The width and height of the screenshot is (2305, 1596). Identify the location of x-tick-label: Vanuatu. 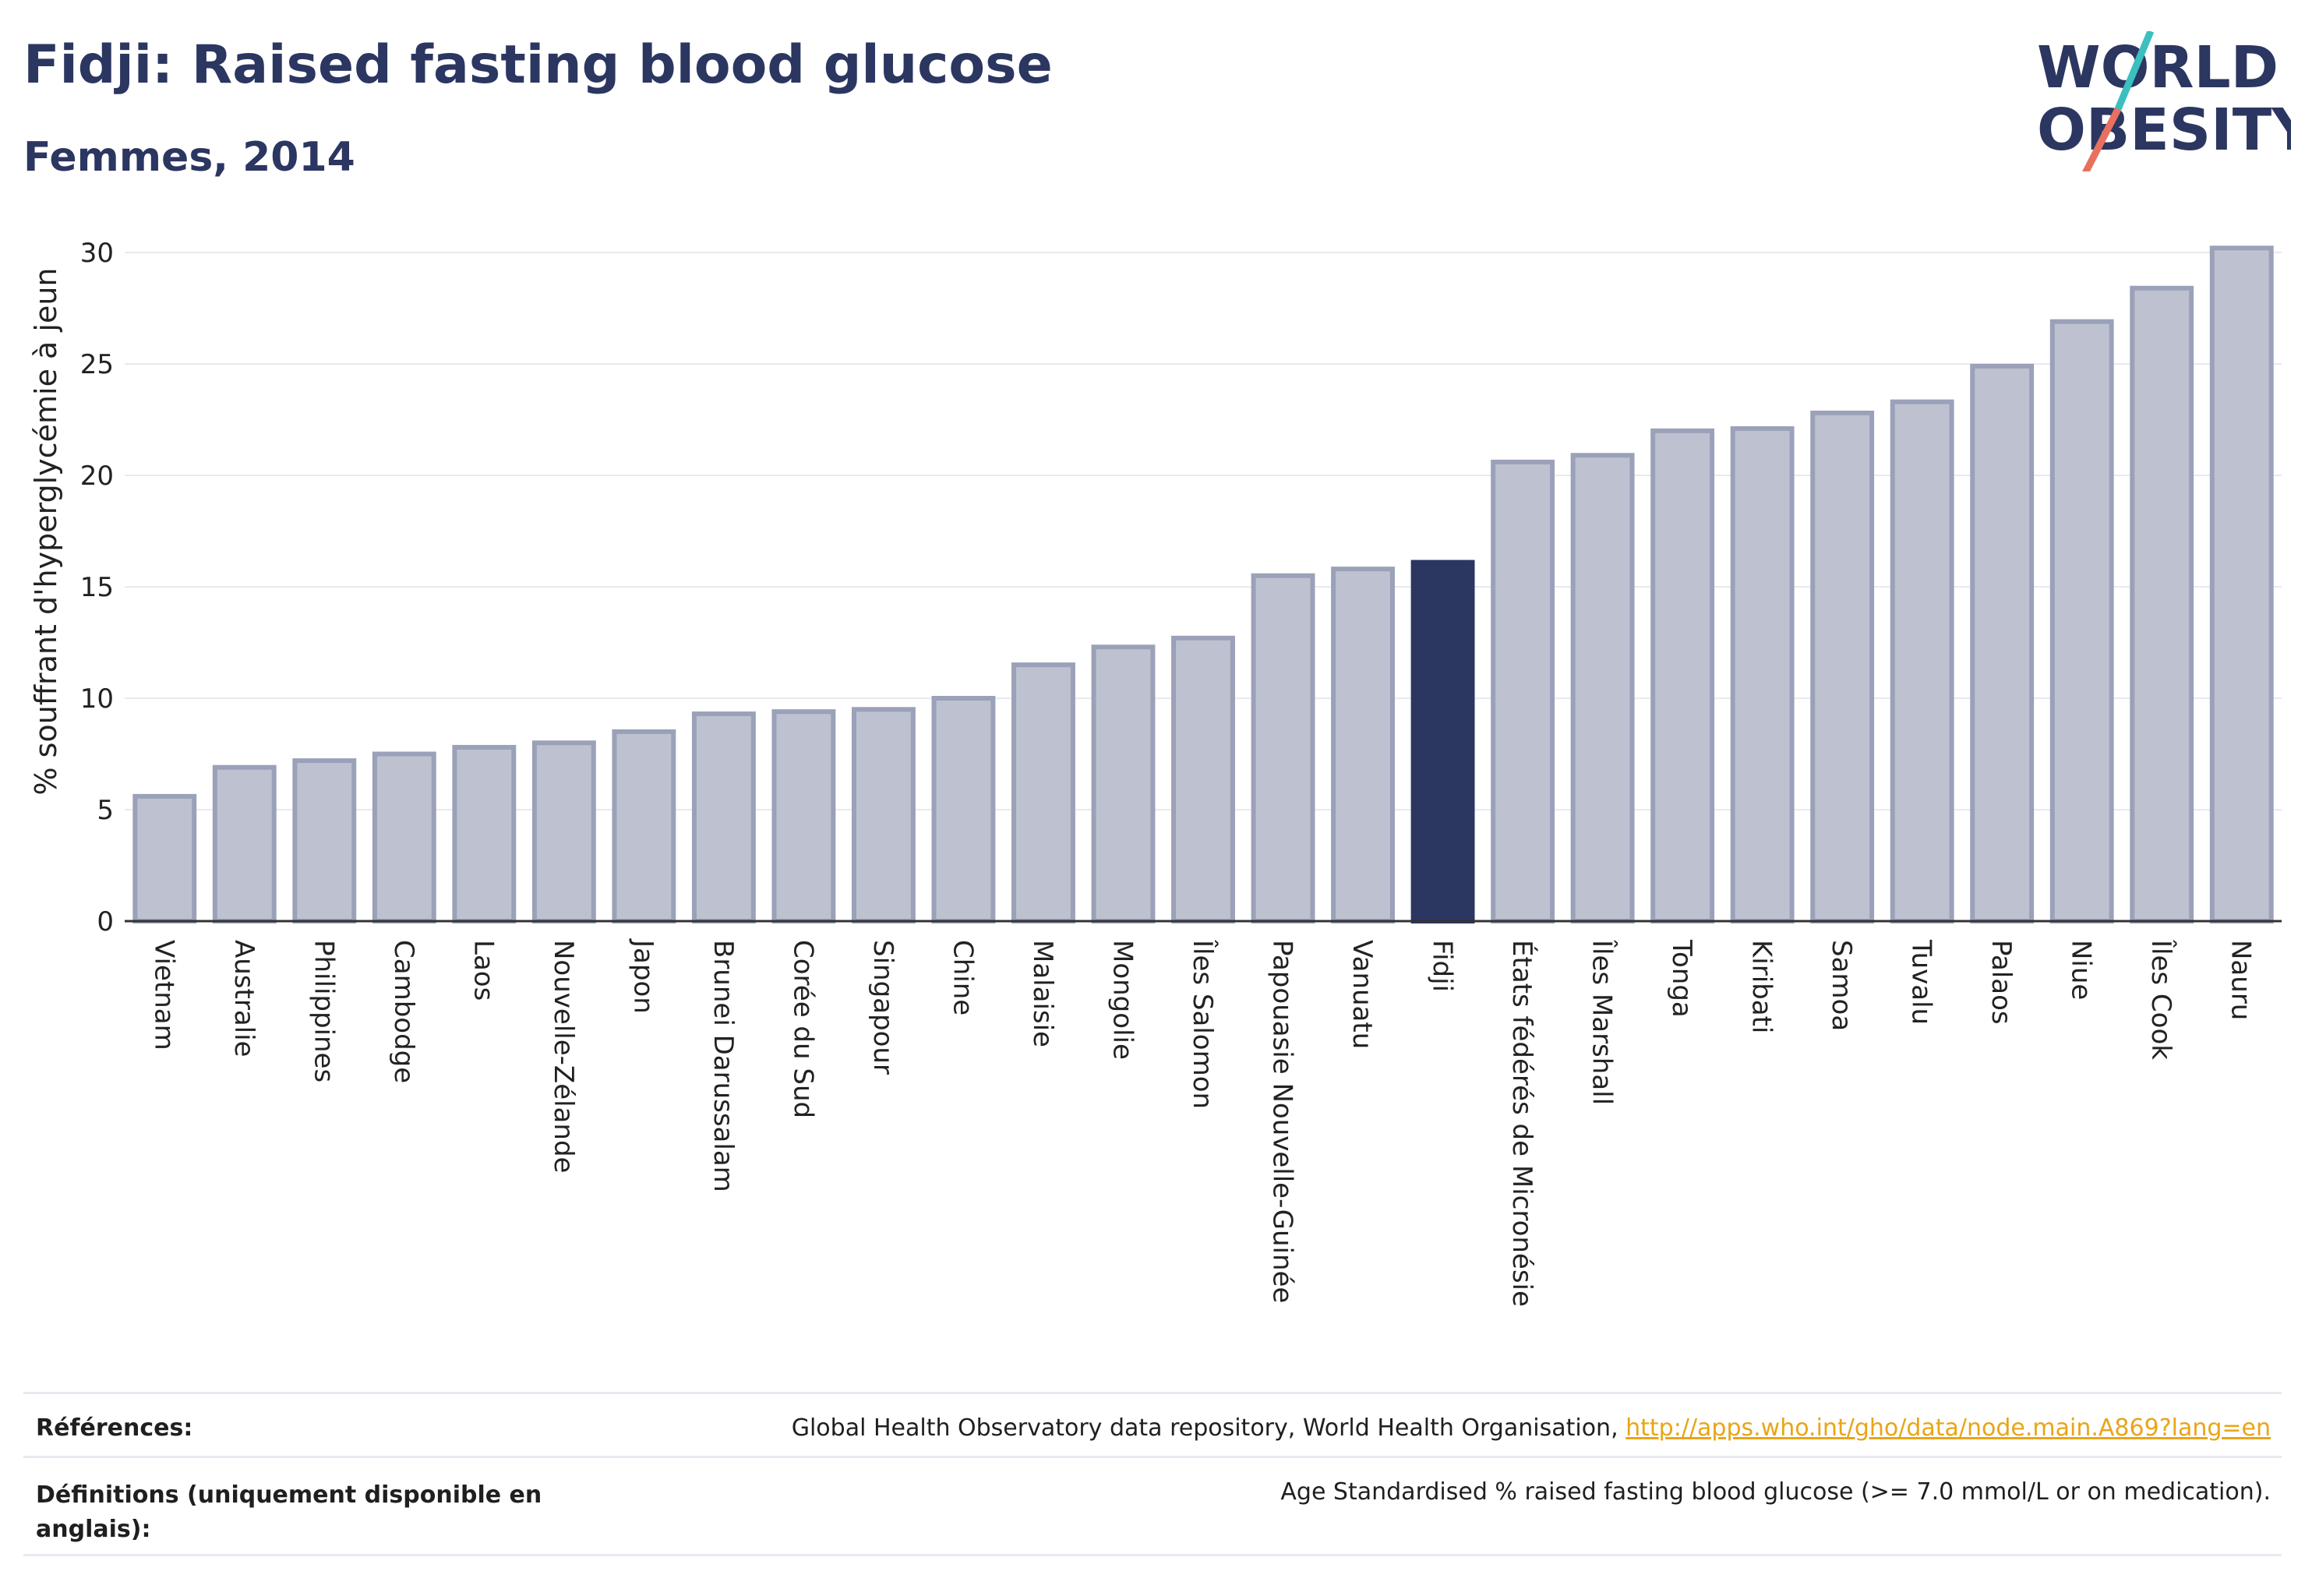
(1362, 994).